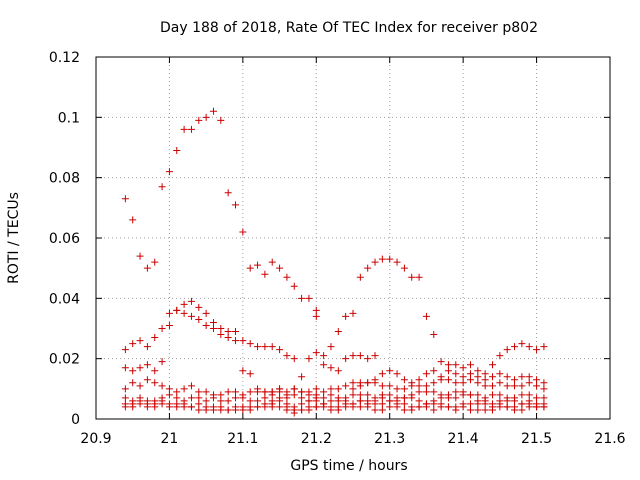 The height and width of the screenshot is (480, 640). What do you see at coordinates (75, 420) in the screenshot?
I see `y-tick-label: 0` at bounding box center [75, 420].